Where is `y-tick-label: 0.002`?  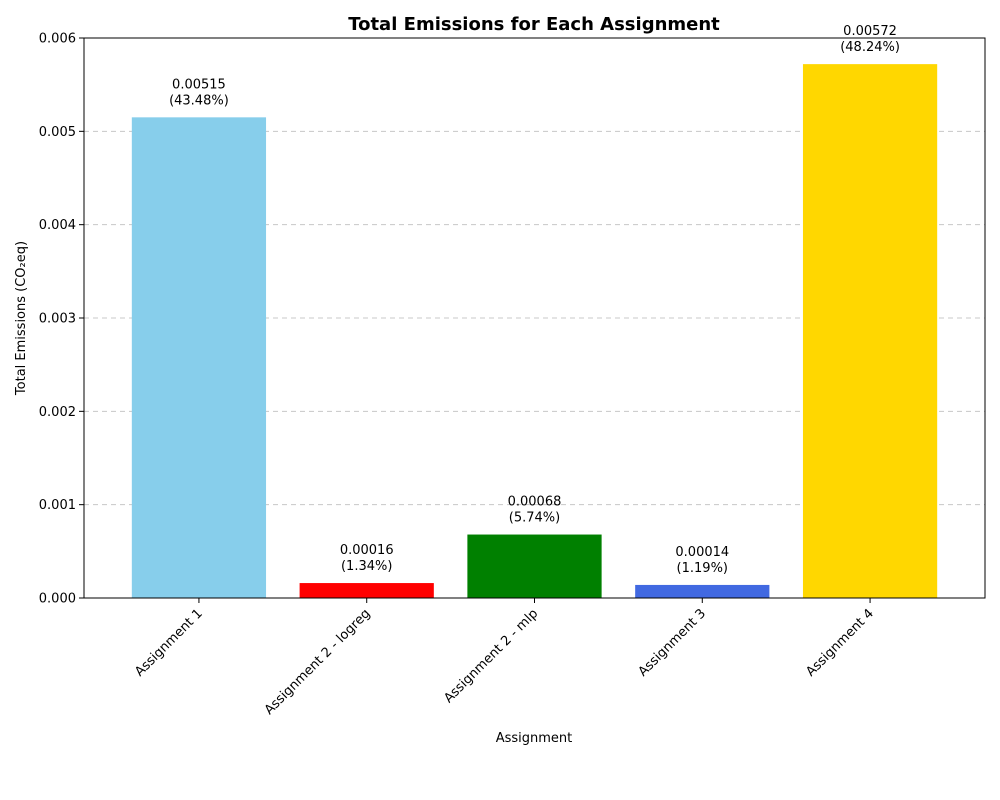 y-tick-label: 0.002 is located at coordinates (57, 412).